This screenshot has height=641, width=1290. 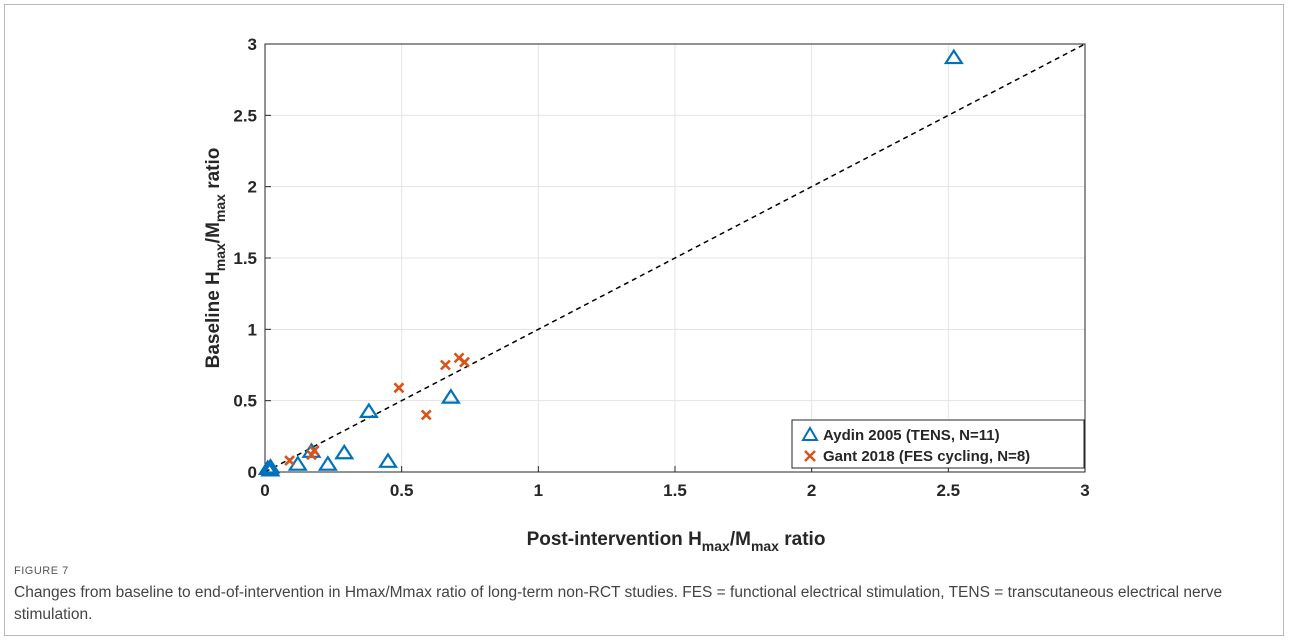 What do you see at coordinates (252, 187) in the screenshot?
I see `y-tick-label: 2` at bounding box center [252, 187].